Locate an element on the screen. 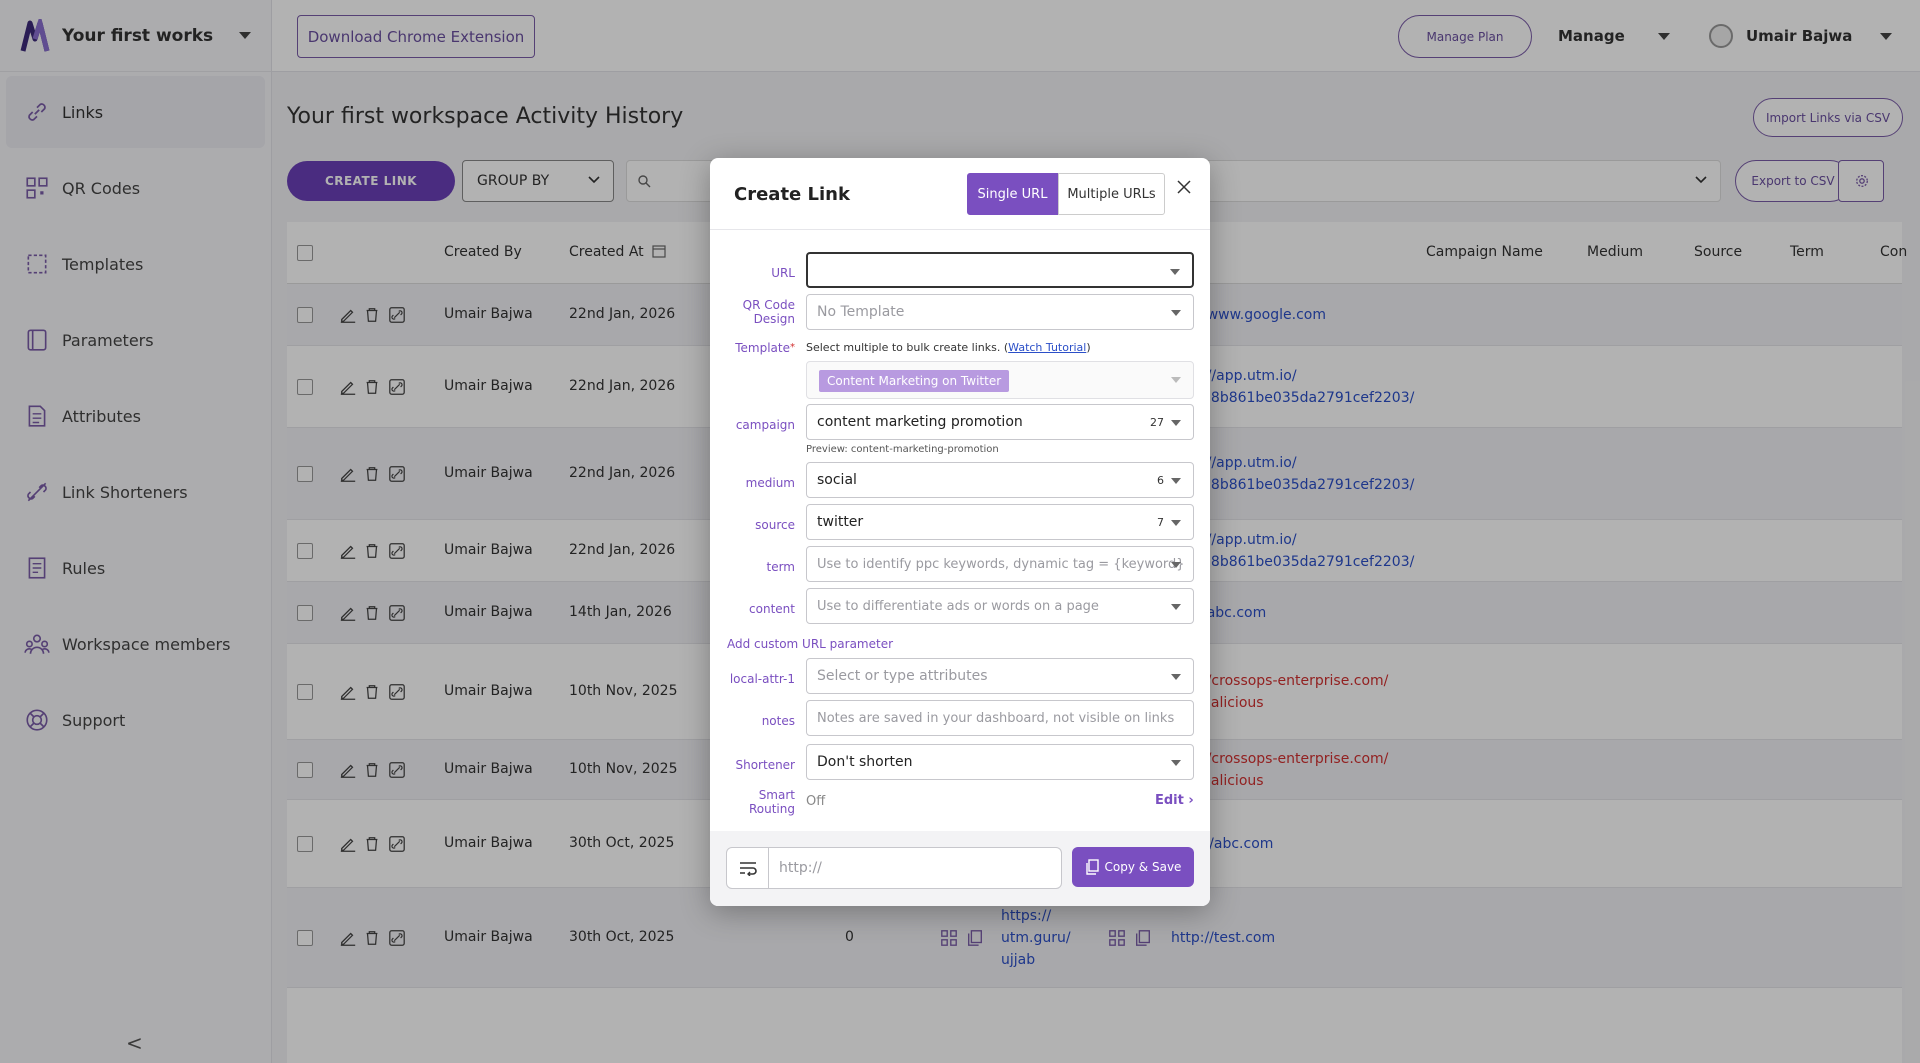 This screenshot has height=1063, width=1920. local-attr-field: Select or type attributes is located at coordinates (1000, 676).